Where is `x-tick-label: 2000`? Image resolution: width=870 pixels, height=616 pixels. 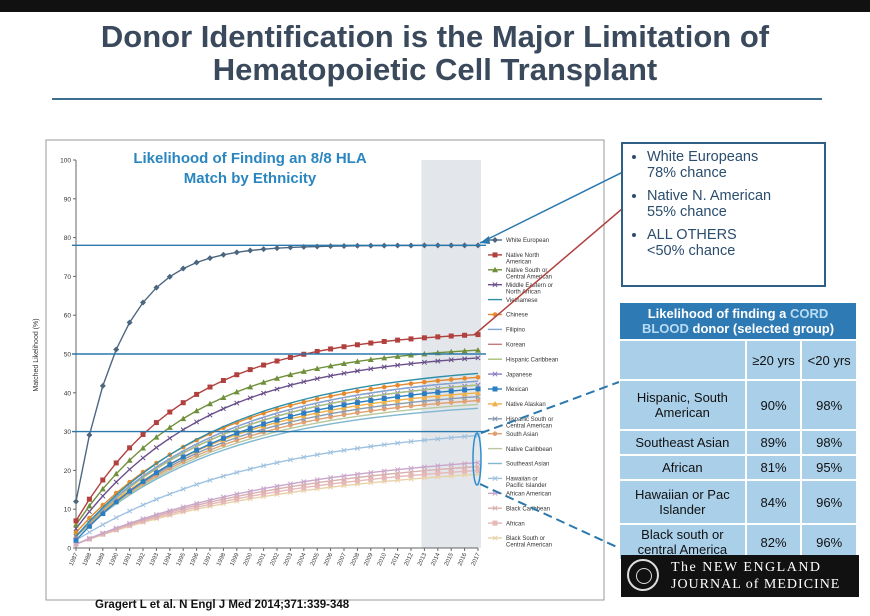
x-tick-label: 2000 is located at coordinates (248, 559).